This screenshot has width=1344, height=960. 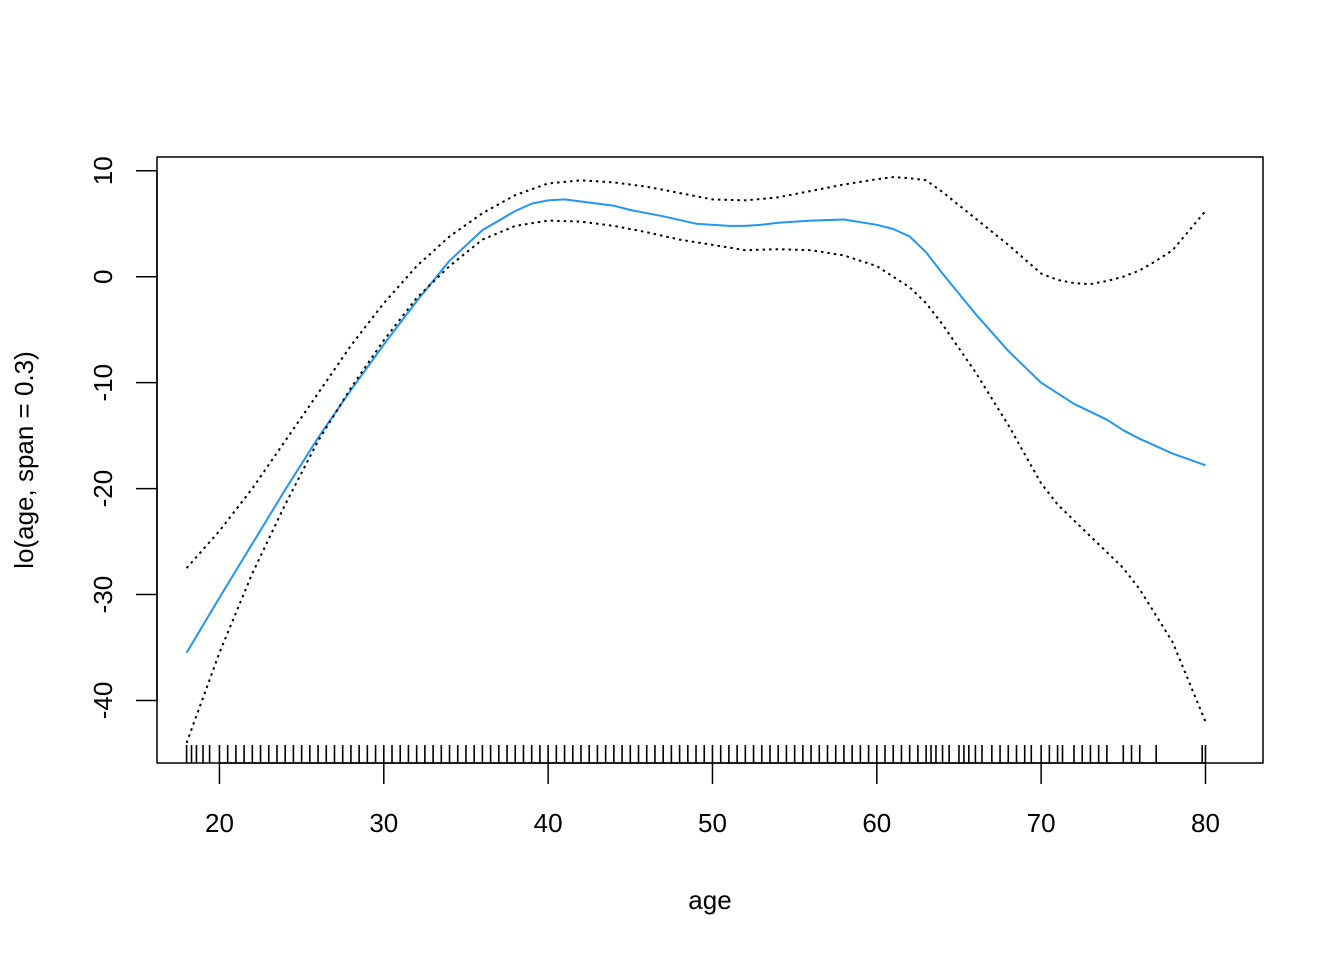 What do you see at coordinates (709, 900) in the screenshot?
I see `x-axis-title: age` at bounding box center [709, 900].